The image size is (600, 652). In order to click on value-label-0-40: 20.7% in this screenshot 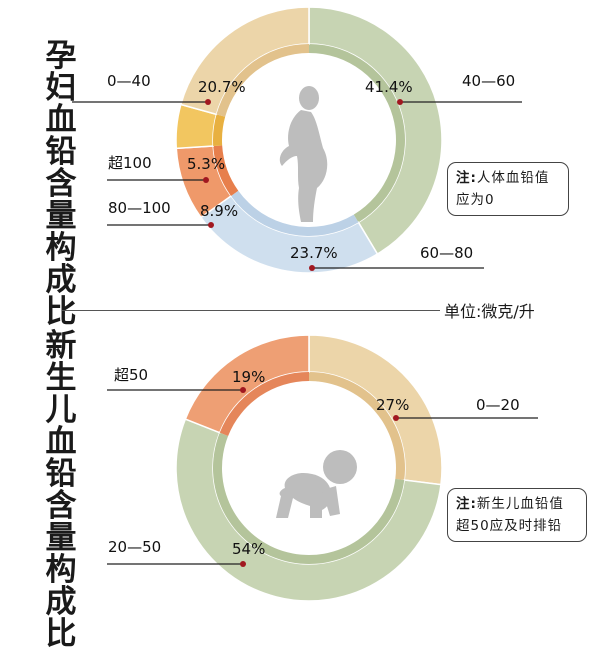, I will do `click(222, 87)`.